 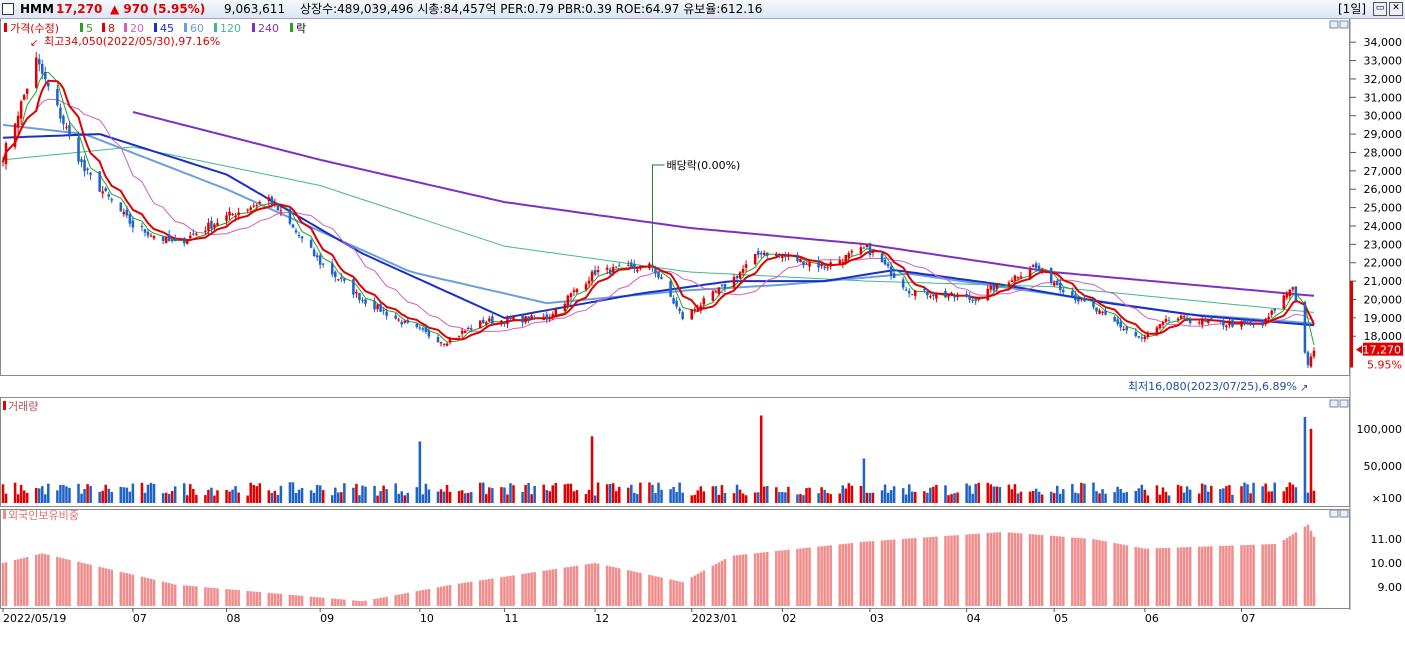 I want to click on current-price: 17,270, so click(x=79, y=9).